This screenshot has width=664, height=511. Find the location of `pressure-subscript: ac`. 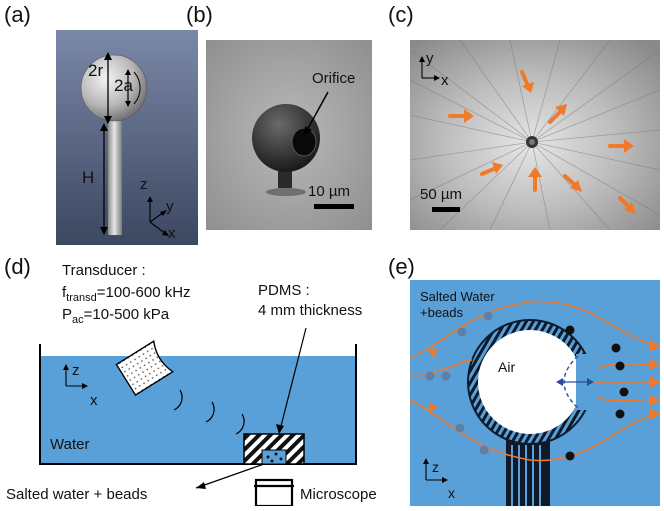

pressure-subscript: ac is located at coordinates (78, 320).